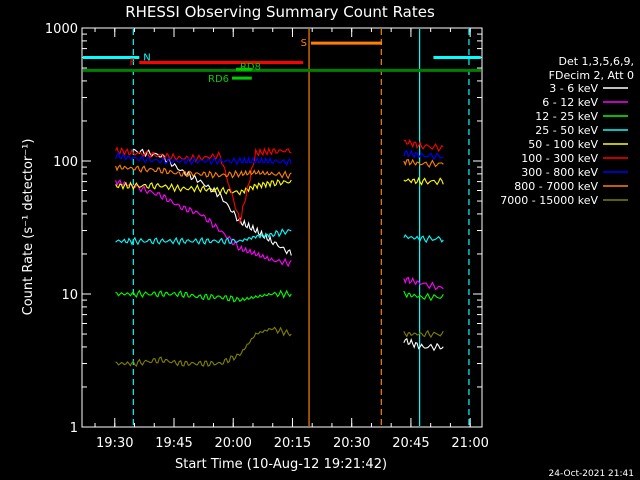  What do you see at coordinates (559, 158) in the screenshot?
I see `legend-entry-label: 100 - 300 keV` at bounding box center [559, 158].